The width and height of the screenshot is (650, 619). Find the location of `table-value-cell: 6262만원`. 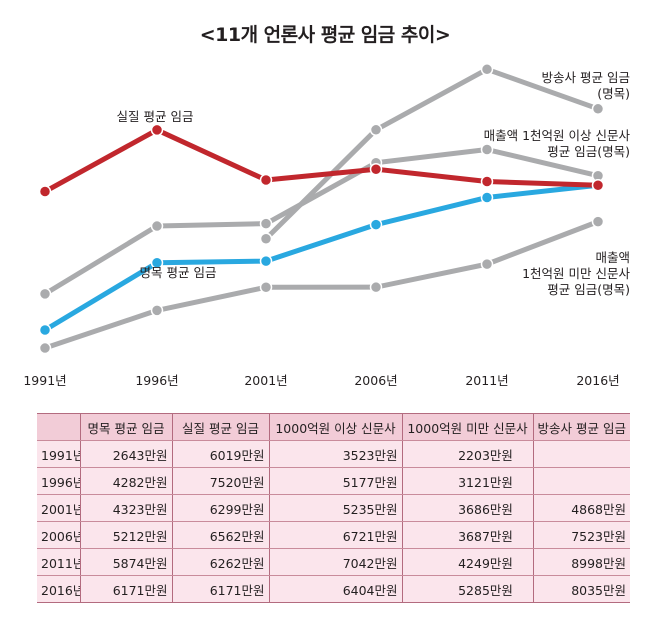

table-value-cell: 6262만원 is located at coordinates (221, 562).